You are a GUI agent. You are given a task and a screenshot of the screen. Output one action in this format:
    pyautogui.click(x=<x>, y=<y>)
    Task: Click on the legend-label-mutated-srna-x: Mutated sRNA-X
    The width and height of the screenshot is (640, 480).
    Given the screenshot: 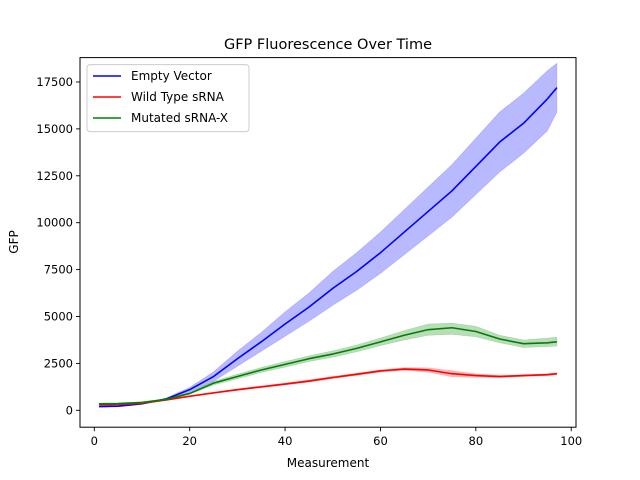 What is the action you would take?
    pyautogui.click(x=179, y=118)
    